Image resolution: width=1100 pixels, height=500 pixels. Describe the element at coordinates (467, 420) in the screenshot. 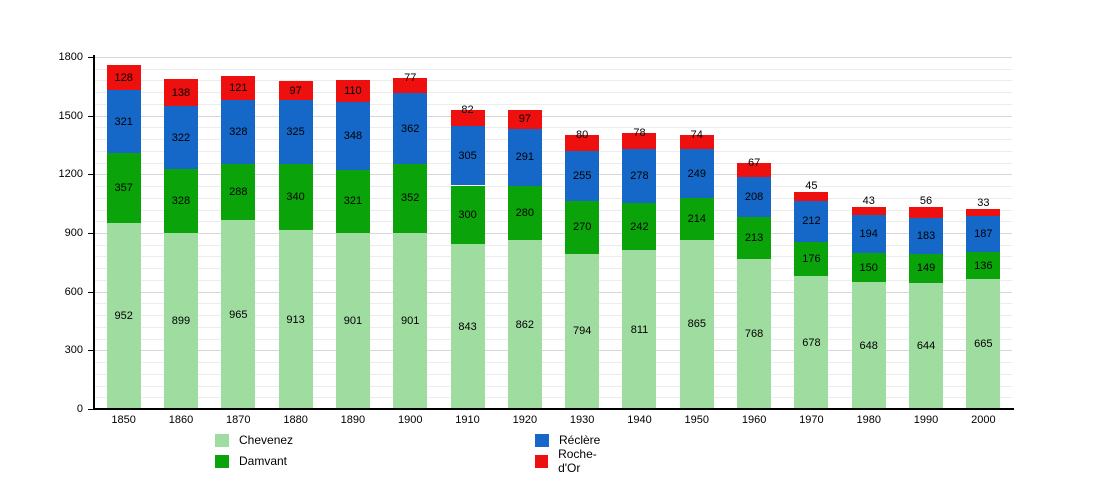

I see `x-tick-label: 1910` at that location.